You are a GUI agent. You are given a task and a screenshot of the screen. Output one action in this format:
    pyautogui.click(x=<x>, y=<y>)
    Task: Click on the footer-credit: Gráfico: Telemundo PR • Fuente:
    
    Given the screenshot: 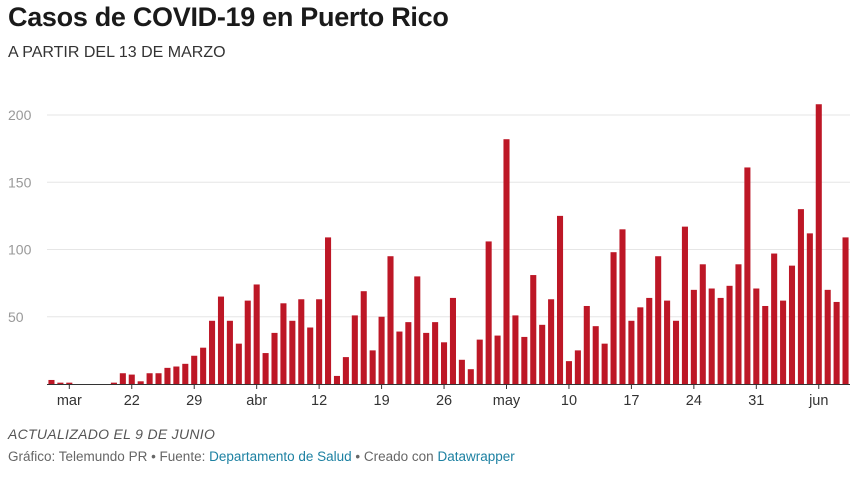 What is the action you would take?
    pyautogui.click(x=109, y=456)
    